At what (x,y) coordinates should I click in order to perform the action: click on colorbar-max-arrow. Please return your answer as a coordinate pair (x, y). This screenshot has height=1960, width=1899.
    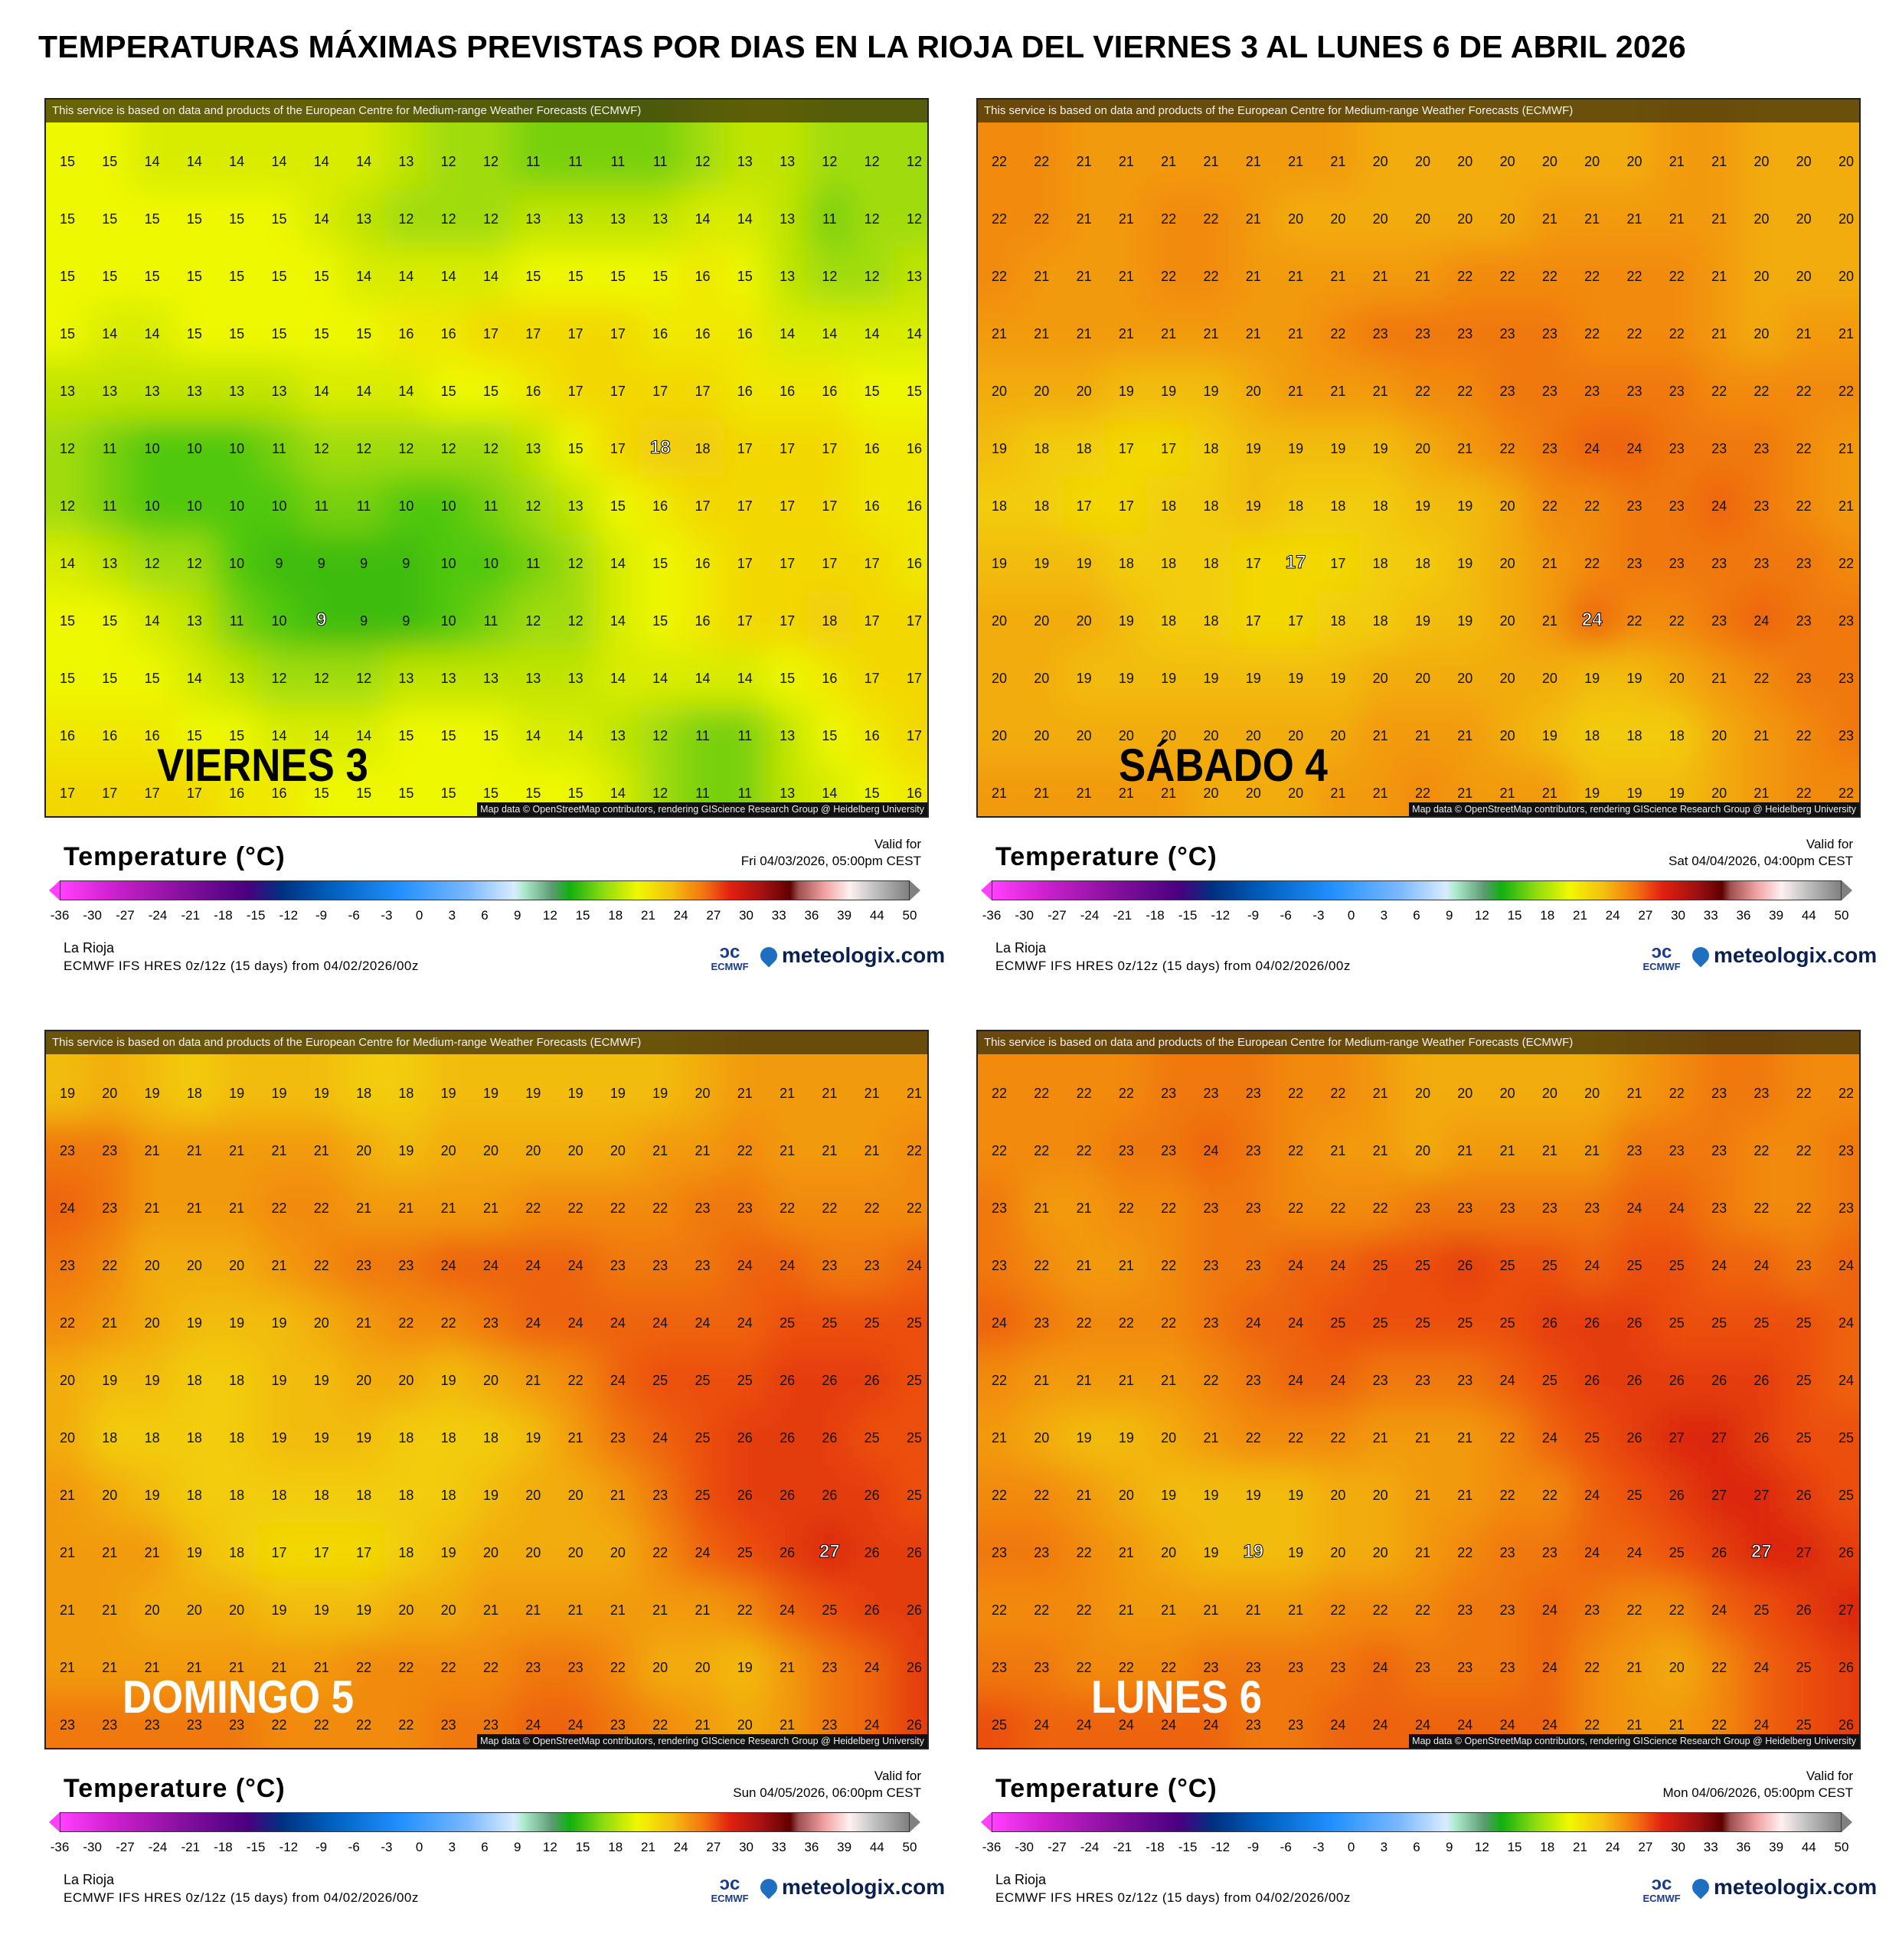
    Looking at the image, I should click on (1847, 1822).